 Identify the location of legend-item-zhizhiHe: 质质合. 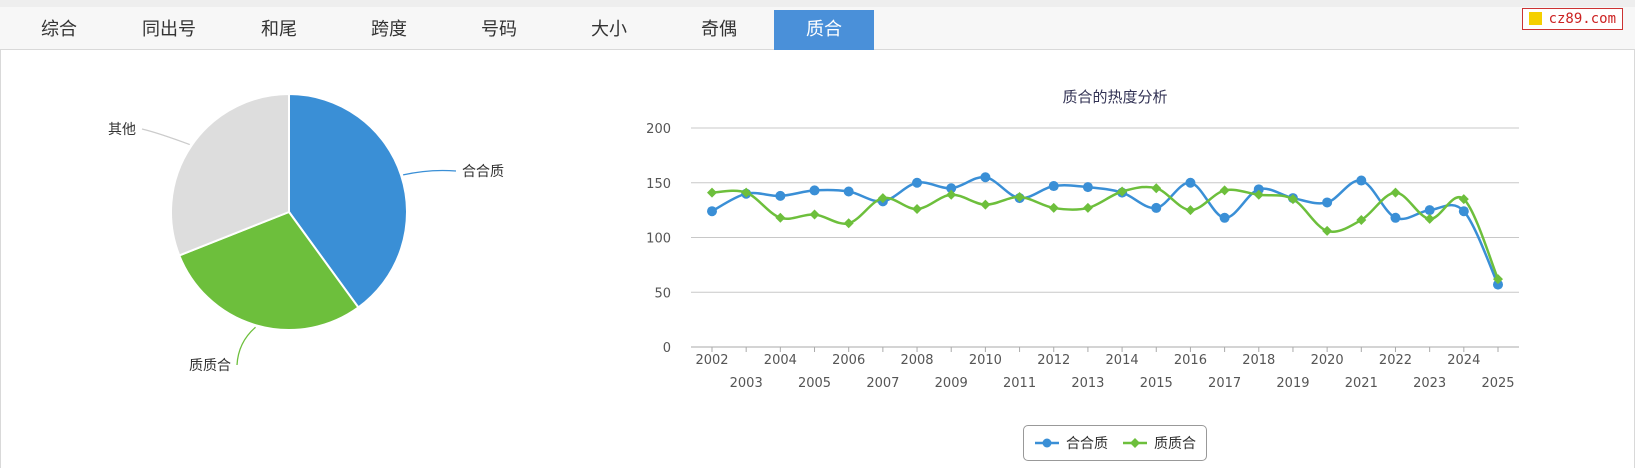
(1159, 443).